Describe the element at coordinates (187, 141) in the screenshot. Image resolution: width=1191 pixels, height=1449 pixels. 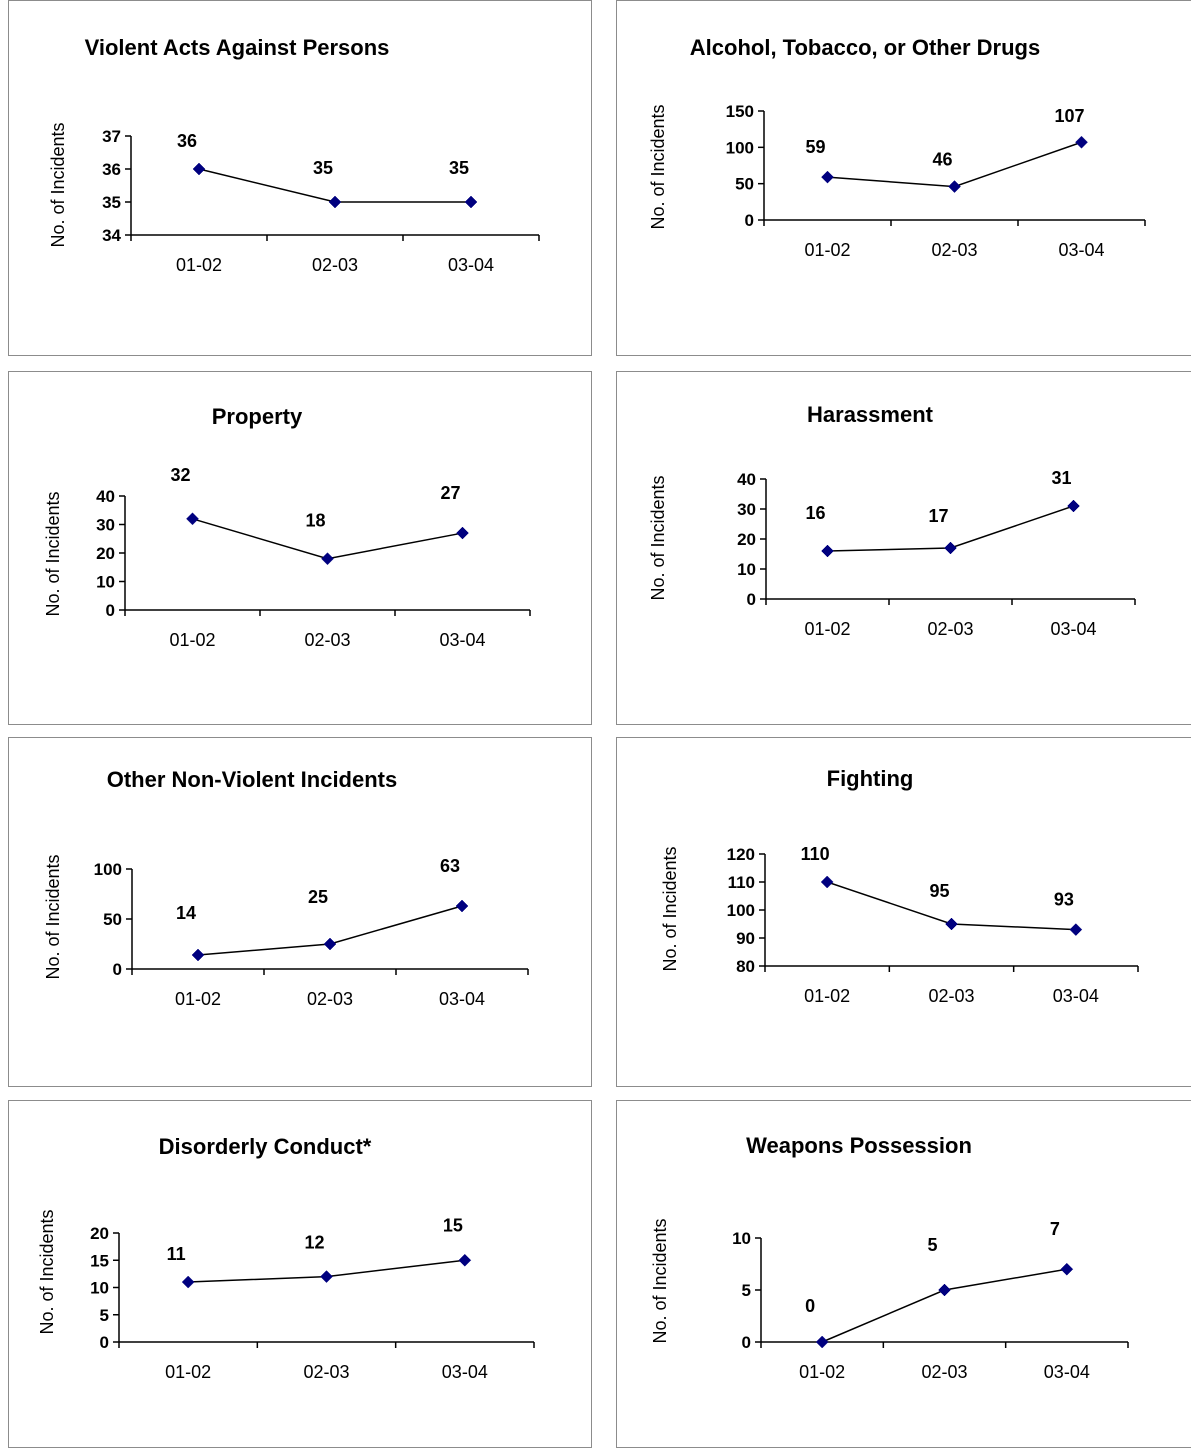
I see `data-label: 36` at that location.